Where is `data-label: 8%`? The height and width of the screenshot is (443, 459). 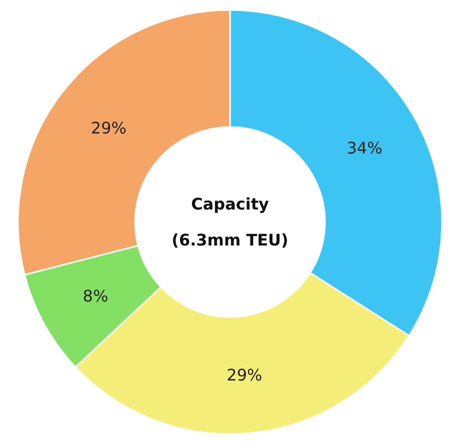 data-label: 8% is located at coordinates (95, 296).